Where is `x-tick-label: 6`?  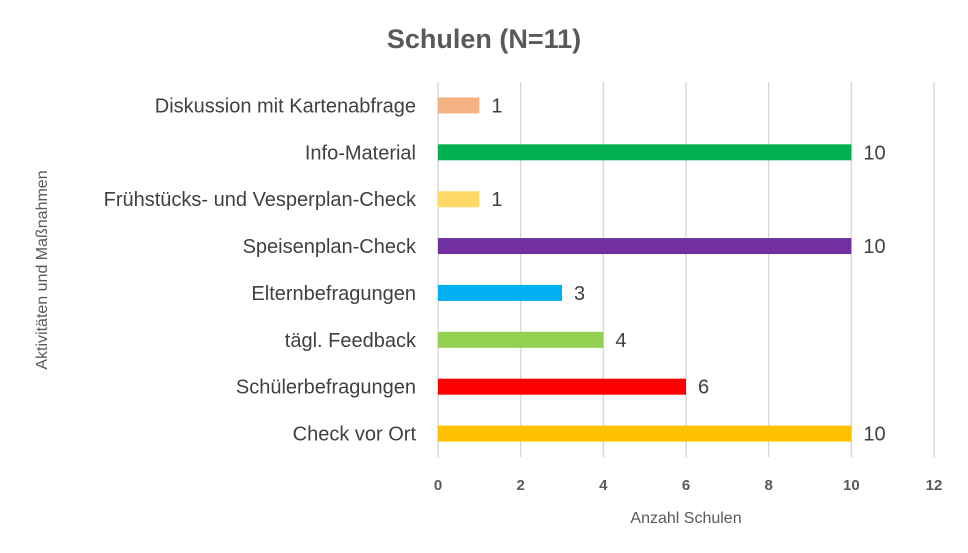
x-tick-label: 6 is located at coordinates (686, 485).